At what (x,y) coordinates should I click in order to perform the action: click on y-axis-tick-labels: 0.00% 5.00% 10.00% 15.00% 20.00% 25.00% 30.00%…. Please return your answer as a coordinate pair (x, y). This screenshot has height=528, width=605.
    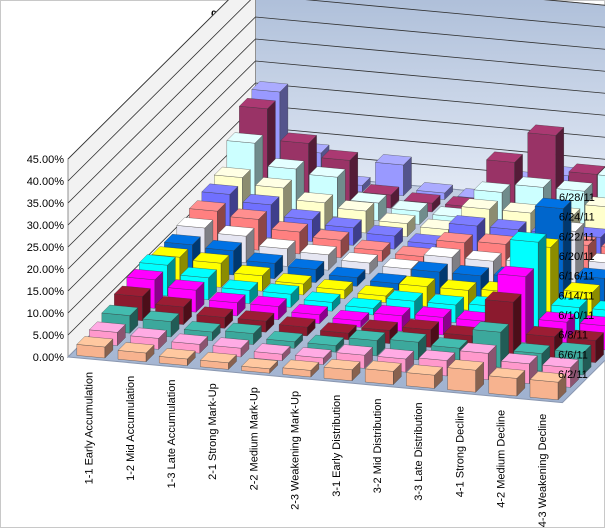
    Looking at the image, I should click on (46, 259).